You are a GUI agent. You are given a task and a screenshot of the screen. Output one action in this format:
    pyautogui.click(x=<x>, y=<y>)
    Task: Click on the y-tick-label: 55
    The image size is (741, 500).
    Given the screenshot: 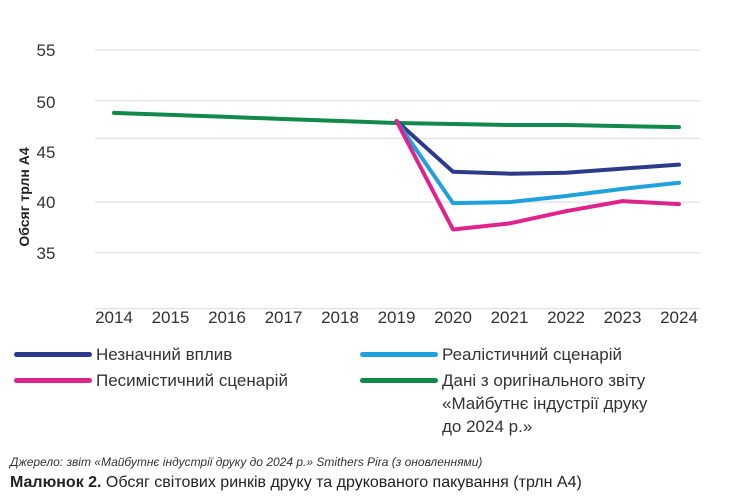 What is the action you would take?
    pyautogui.click(x=46, y=50)
    